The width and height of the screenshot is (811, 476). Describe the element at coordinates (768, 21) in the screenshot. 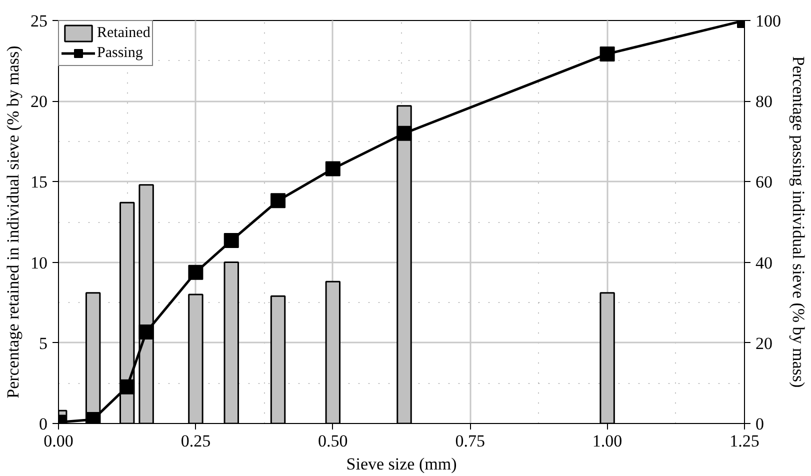

I see `y2-tick-label: 100` at that location.